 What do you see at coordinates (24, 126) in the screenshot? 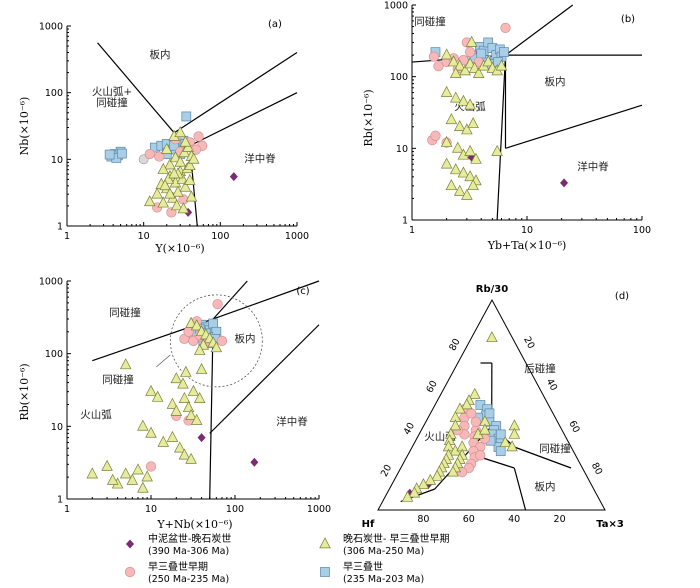
I see `y-axis-label: Nb(×10⁻⁶)` at bounding box center [24, 126].